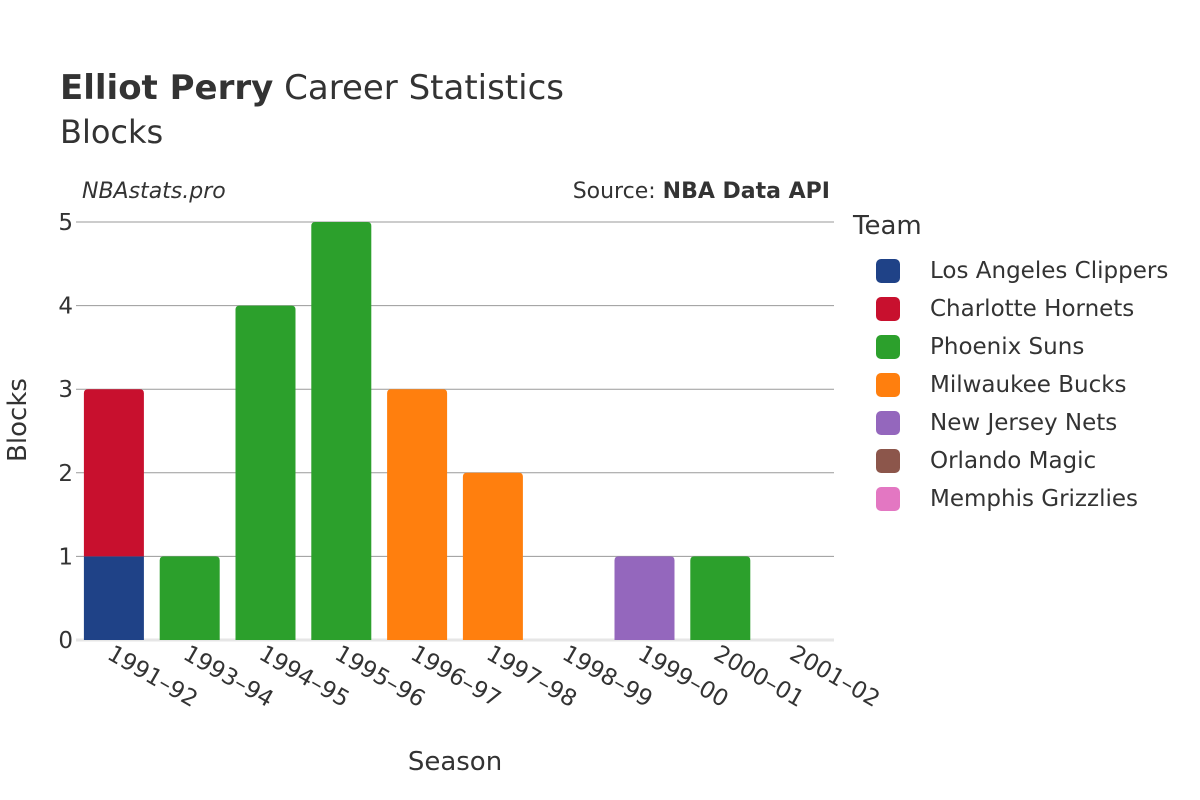 This screenshot has height=800, width=1200. I want to click on source-prefix: Source:, so click(617, 191).